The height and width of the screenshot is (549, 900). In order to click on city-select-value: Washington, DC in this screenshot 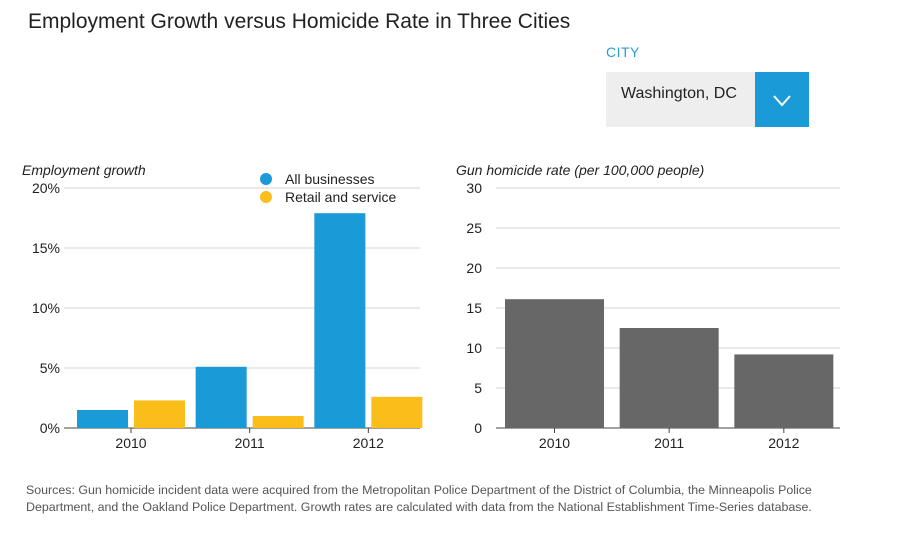, I will do `click(679, 93)`.